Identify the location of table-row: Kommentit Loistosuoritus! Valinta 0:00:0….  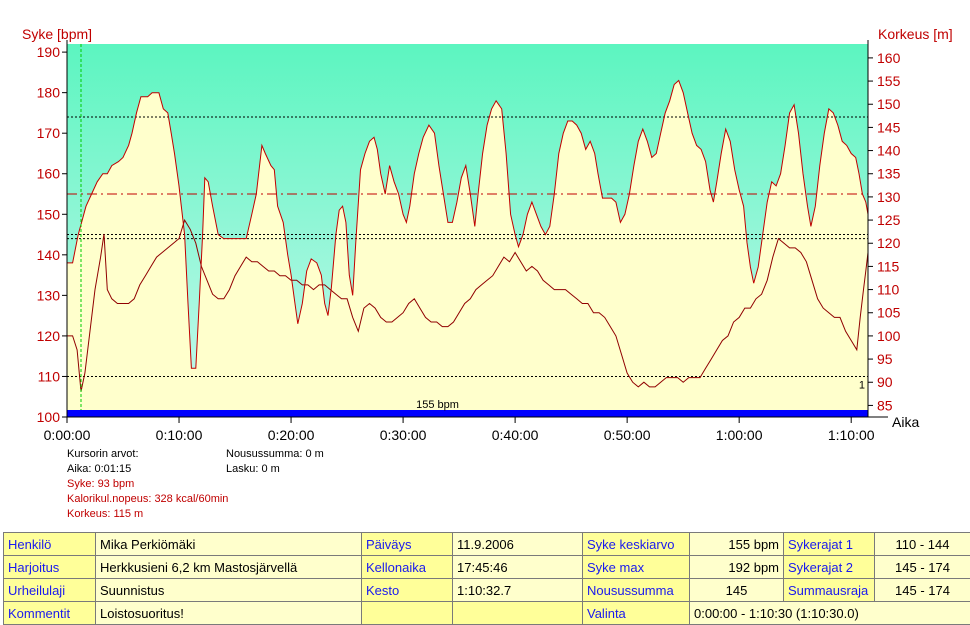
(486, 613).